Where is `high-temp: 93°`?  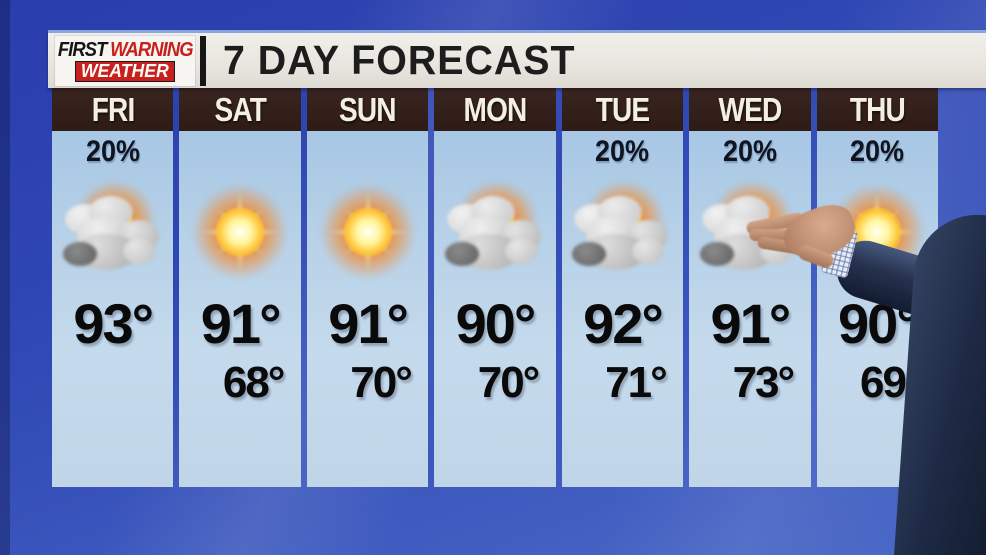 high-temp: 93° is located at coordinates (113, 323).